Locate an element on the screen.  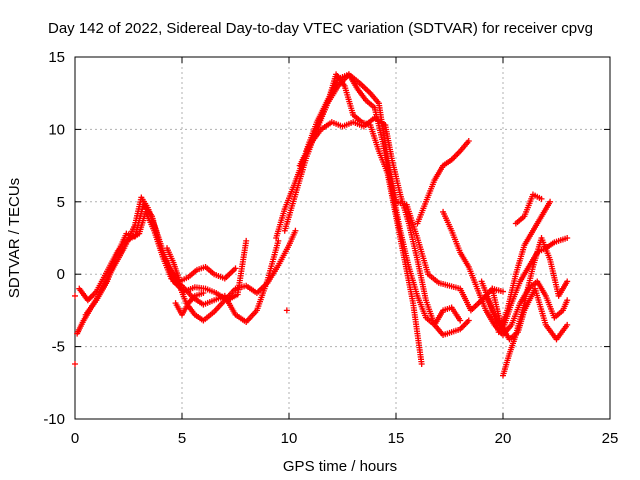
series-sat-a is located at coordinates (162, 265).